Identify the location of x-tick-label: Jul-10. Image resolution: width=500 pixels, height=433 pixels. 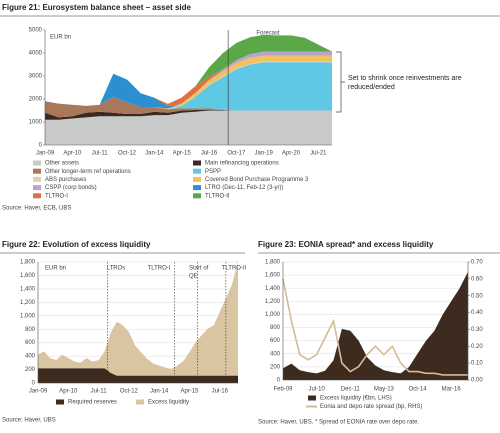
(316, 390).